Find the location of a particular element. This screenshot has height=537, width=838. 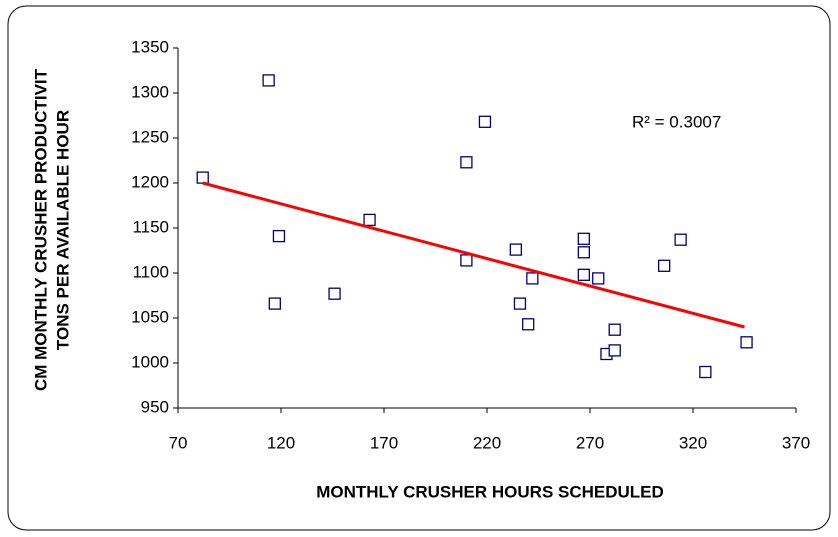

y-tick-label: 1150 is located at coordinates (150, 226).